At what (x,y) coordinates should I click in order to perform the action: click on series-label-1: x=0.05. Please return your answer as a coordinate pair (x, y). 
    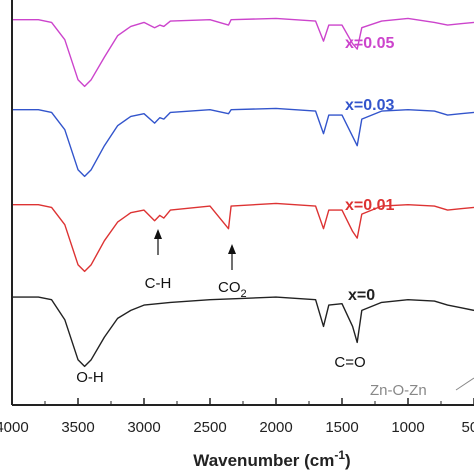
    Looking at the image, I should click on (369, 43).